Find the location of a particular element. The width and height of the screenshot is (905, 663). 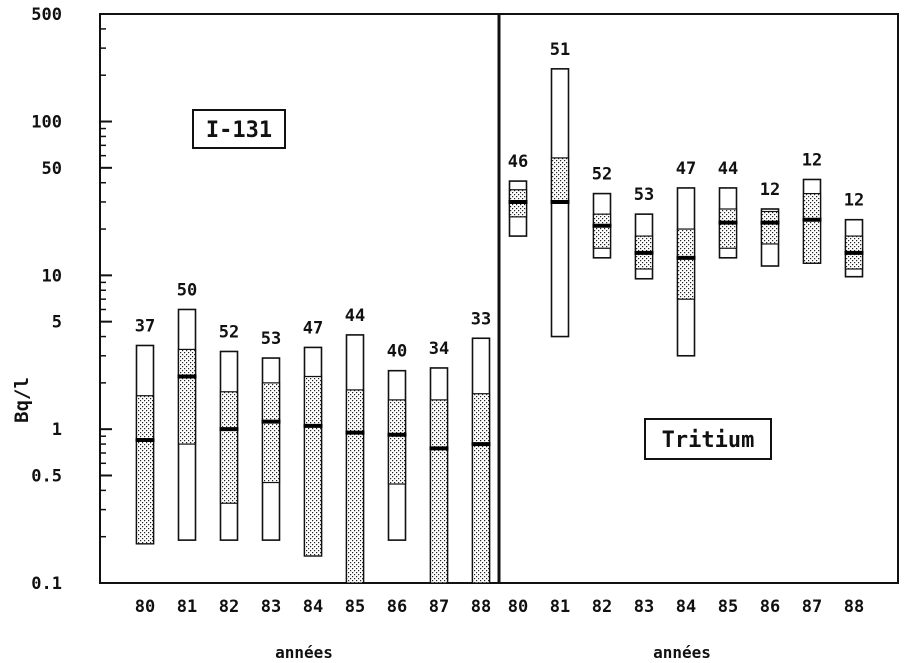

count-label: 50 is located at coordinates (187, 290).